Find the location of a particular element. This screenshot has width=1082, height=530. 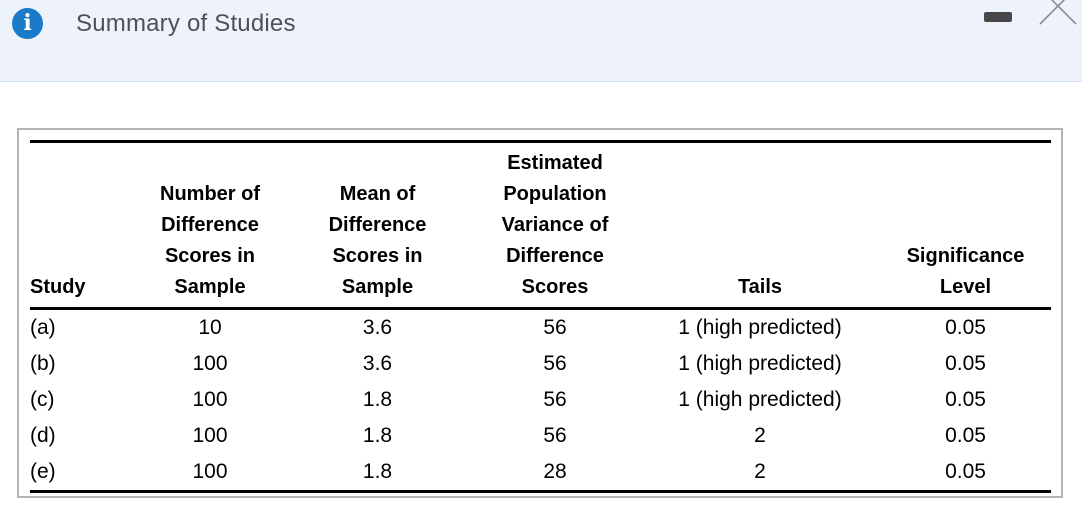

table-row: (b) 100 3.6 56 1 (high predicted) 0.05 is located at coordinates (540, 364).